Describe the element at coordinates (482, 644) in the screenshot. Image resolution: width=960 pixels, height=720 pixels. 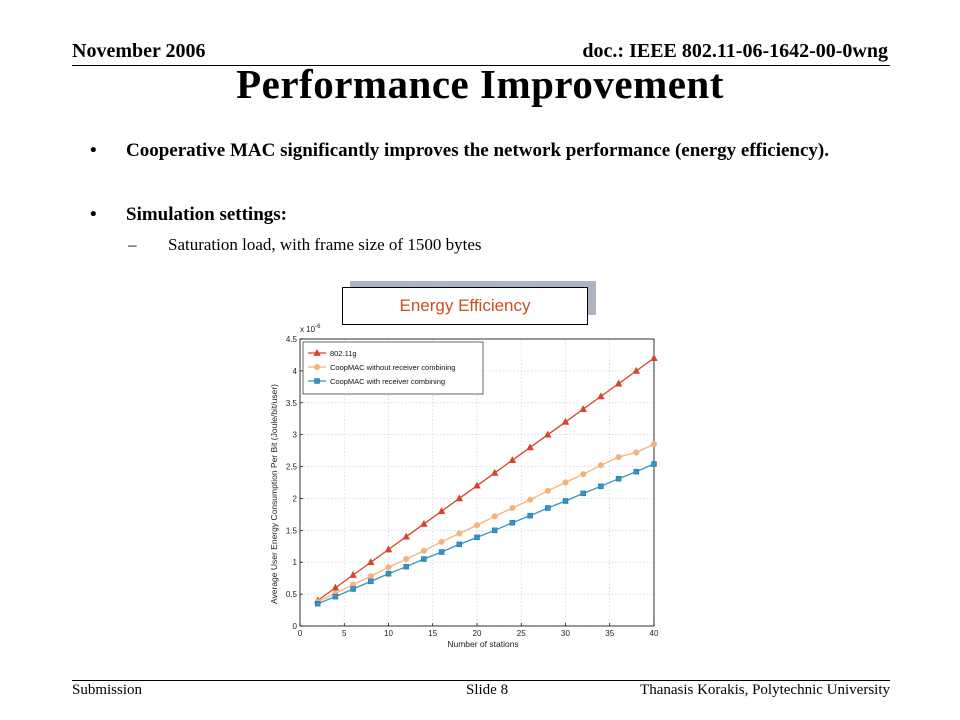
I see `x-axis-label: Number of stations` at that location.